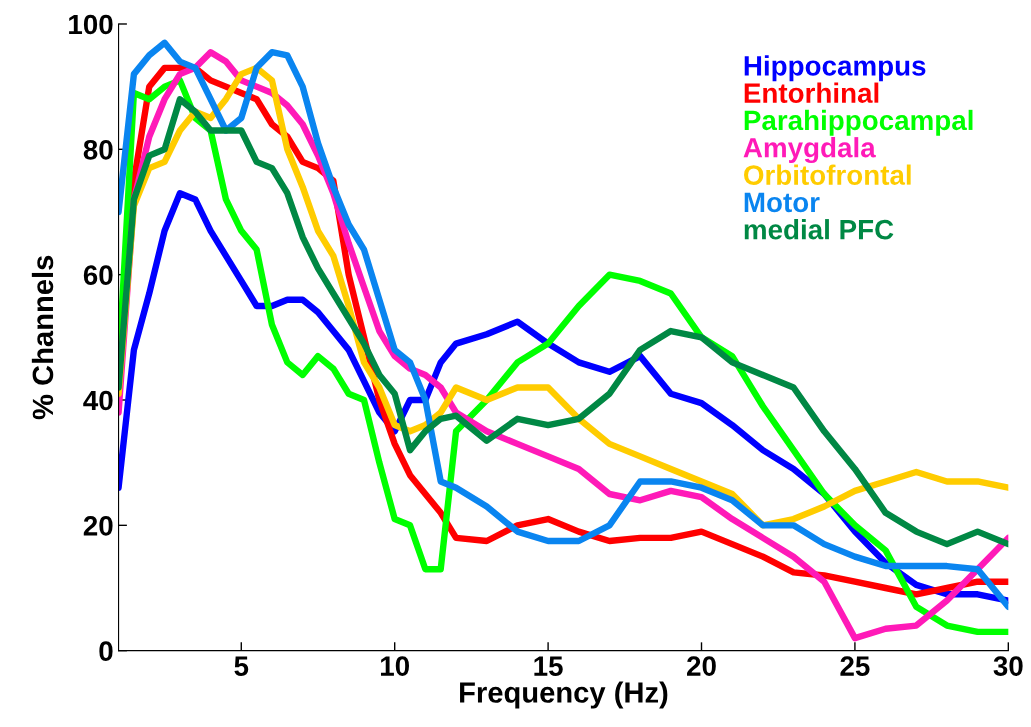 The height and width of the screenshot is (727, 1031). Describe the element at coordinates (98, 400) in the screenshot. I see `y-tick-label: 40` at that location.